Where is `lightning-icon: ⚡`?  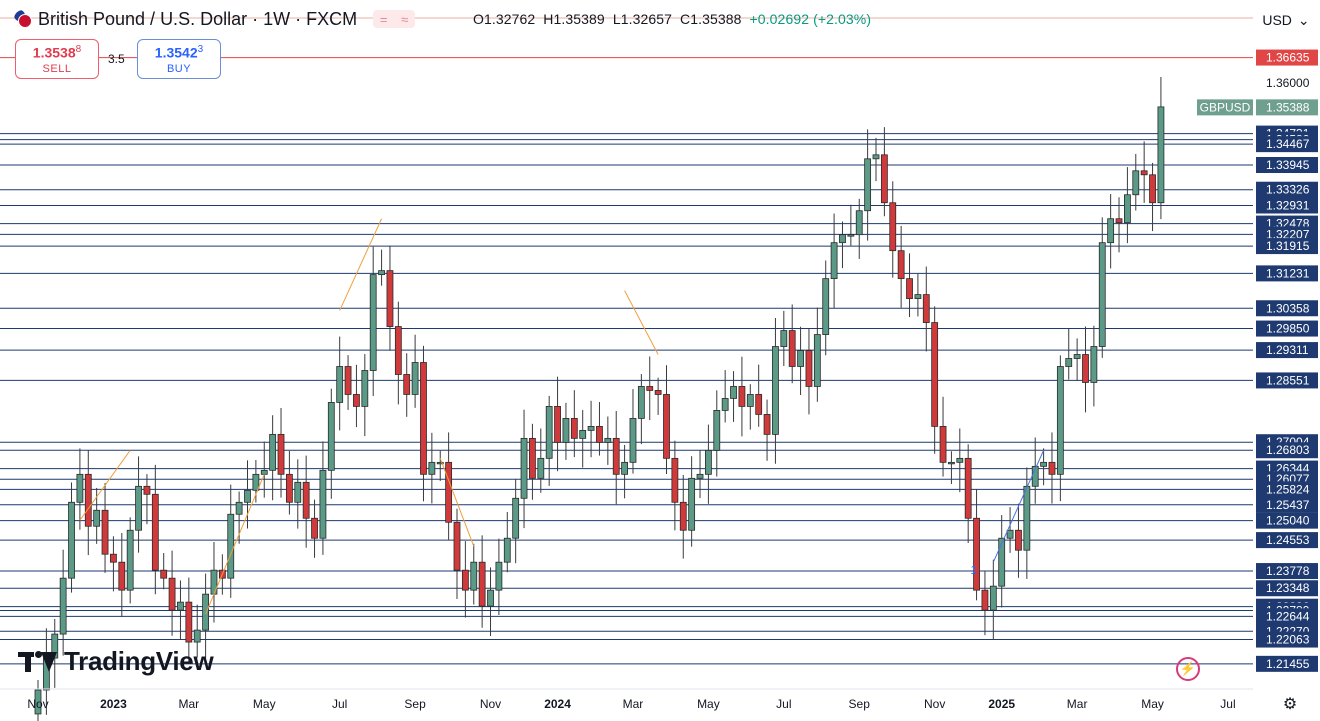
lightning-icon: ⚡ is located at coordinates (1188, 669).